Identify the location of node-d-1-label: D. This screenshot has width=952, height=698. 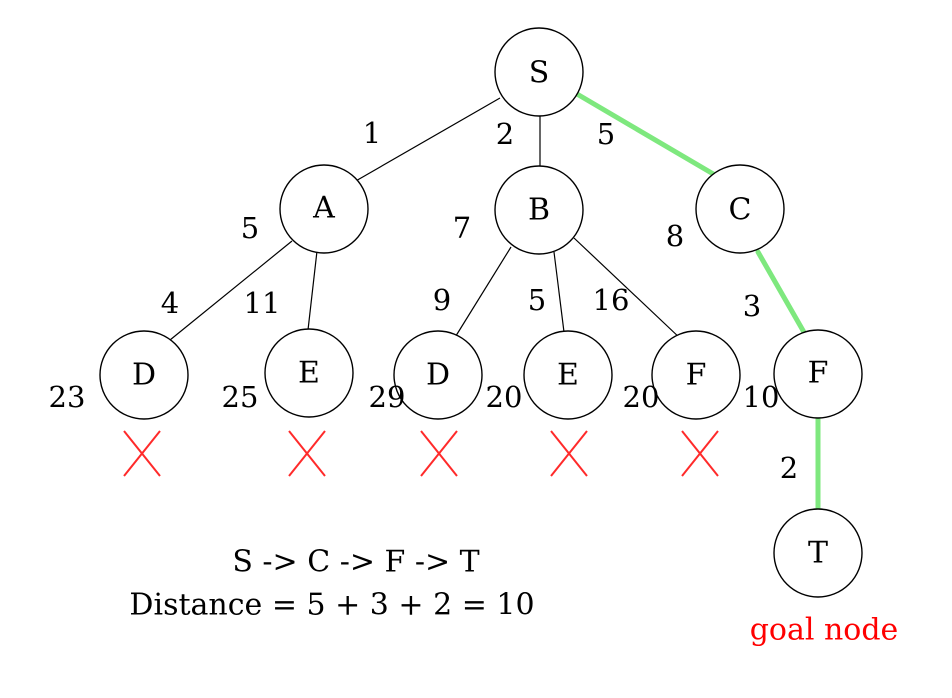
(144, 375).